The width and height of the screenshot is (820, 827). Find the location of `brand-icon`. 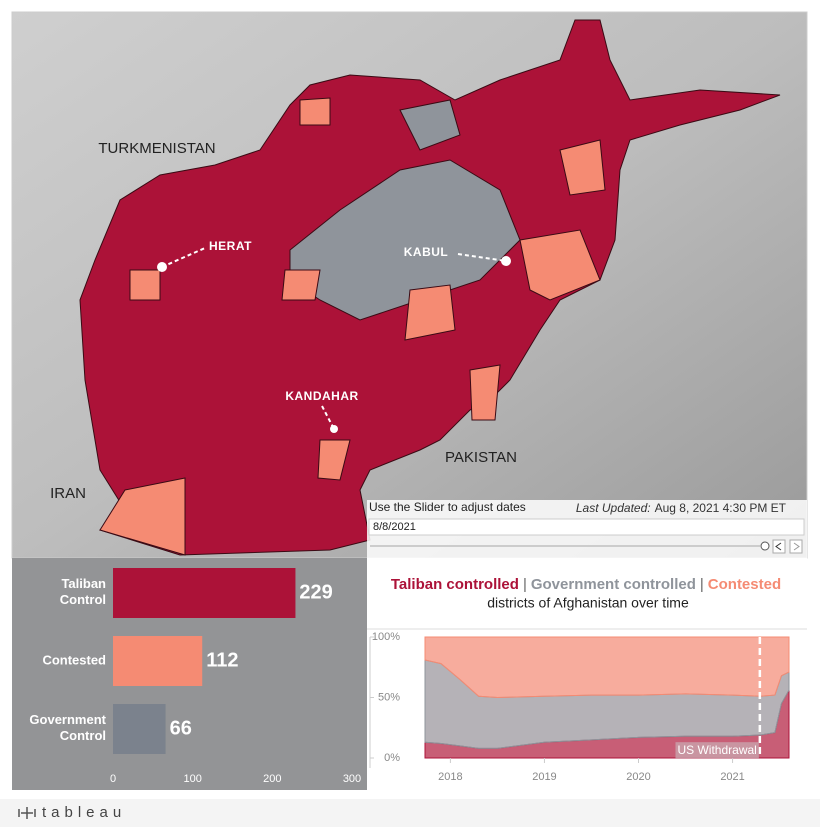

brand-icon is located at coordinates (27, 813).